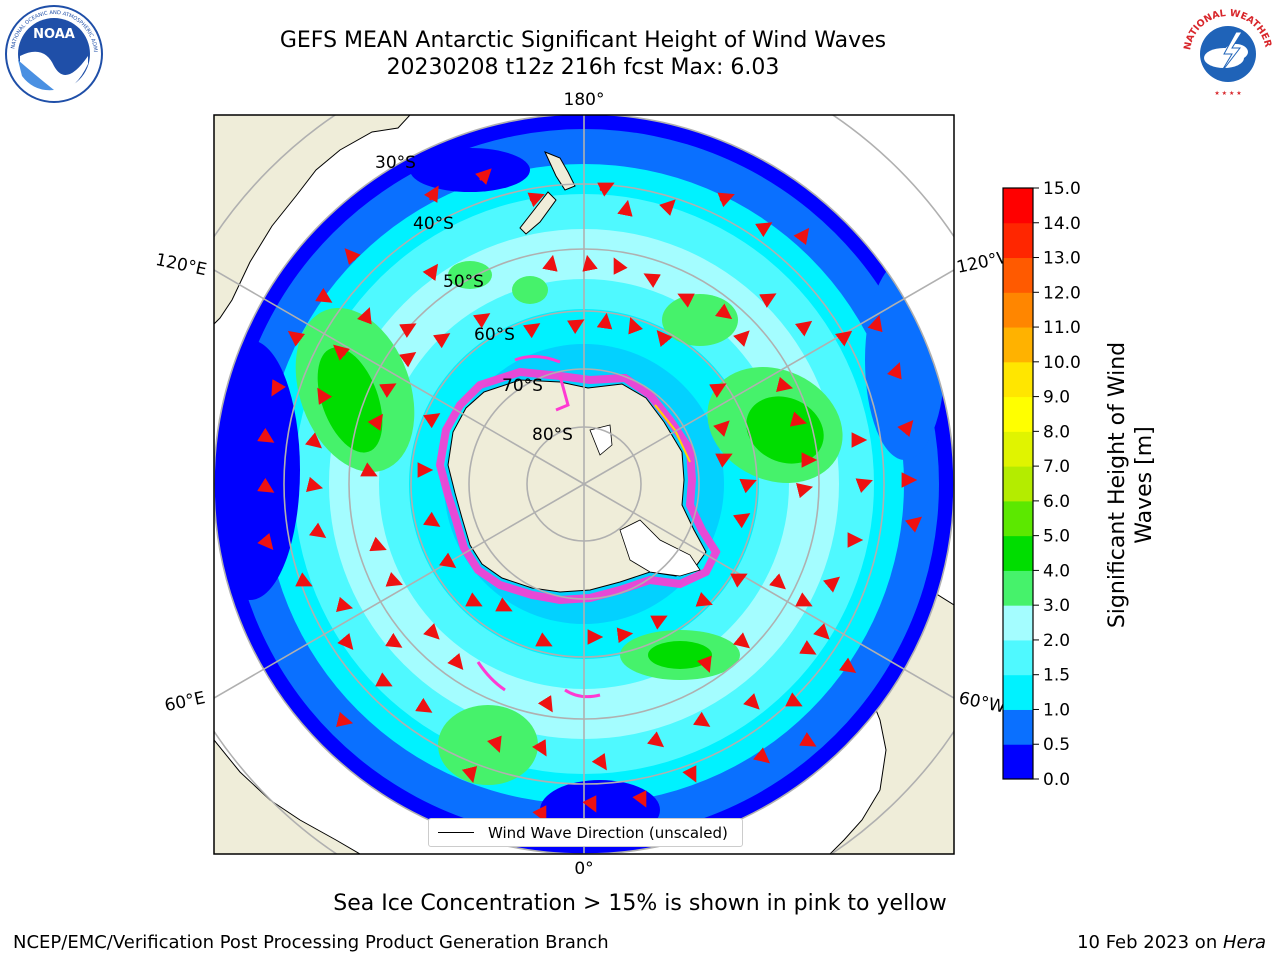 The width and height of the screenshot is (1280, 960). What do you see at coordinates (185, 702) in the screenshot?
I see `lon-label-60e: 60°E` at bounding box center [185, 702].